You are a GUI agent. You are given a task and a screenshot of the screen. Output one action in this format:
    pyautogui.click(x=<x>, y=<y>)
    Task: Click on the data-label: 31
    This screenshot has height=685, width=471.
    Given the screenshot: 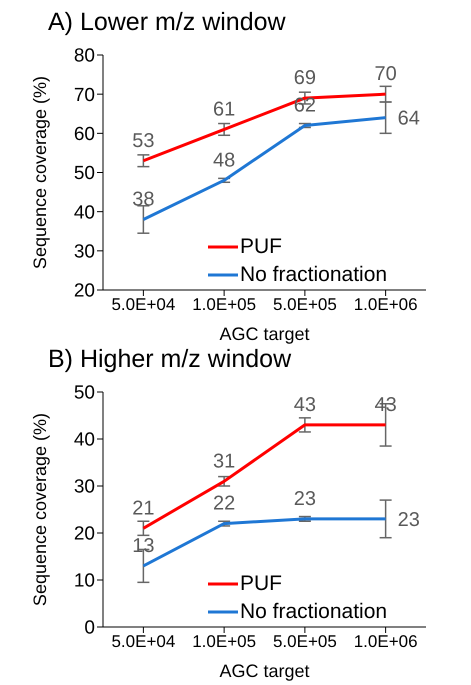 What is the action you would take?
    pyautogui.click(x=224, y=461)
    